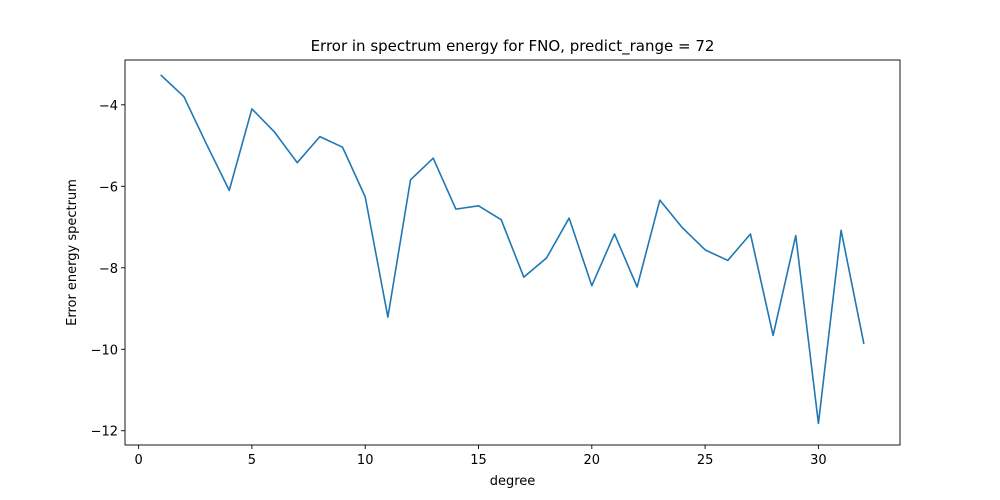  Describe the element at coordinates (72, 252) in the screenshot. I see `y-axis-label: Error energy spectrum` at that location.